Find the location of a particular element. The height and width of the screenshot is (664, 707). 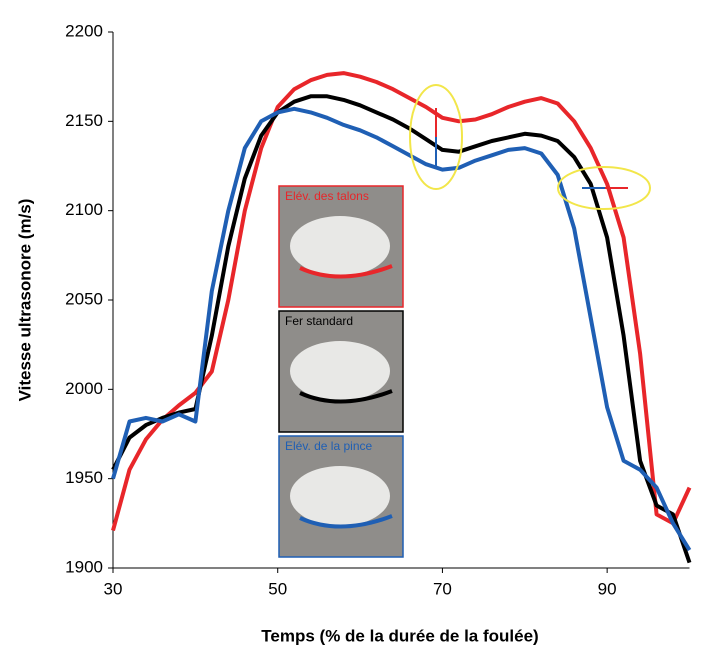

y-tick-label: 1900 is located at coordinates (84, 566).